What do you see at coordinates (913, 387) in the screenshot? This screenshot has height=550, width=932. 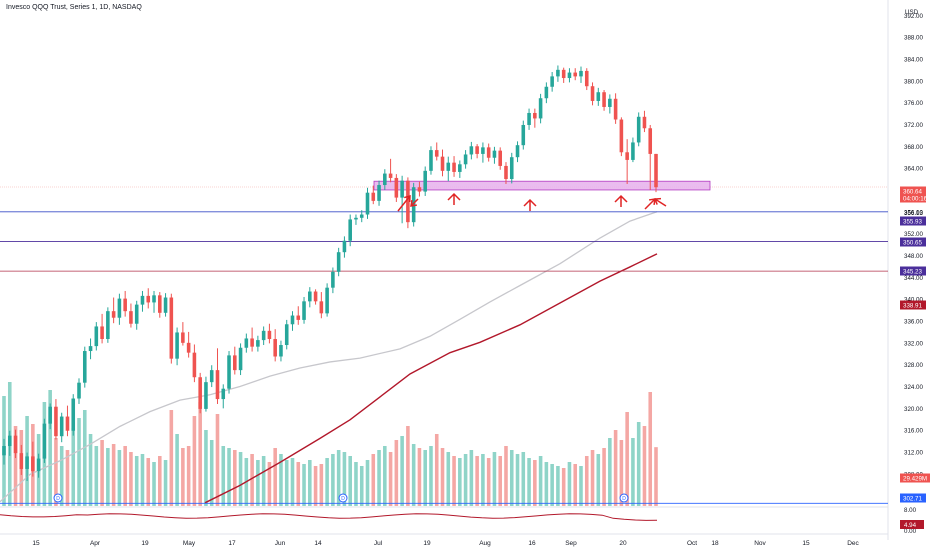 I see `y-tick-label: 324.00` at bounding box center [913, 387].